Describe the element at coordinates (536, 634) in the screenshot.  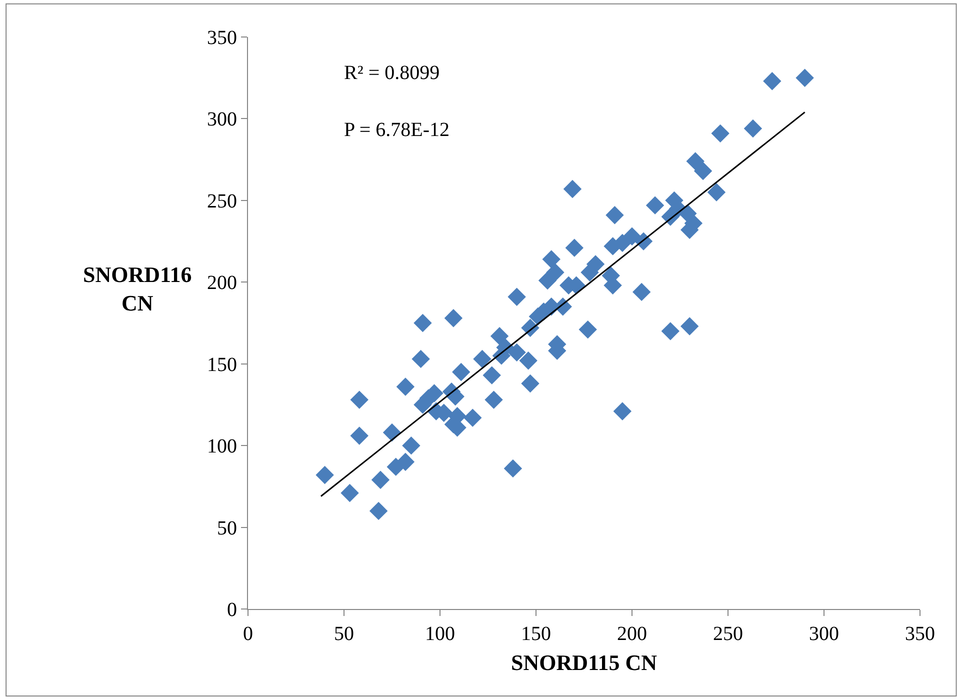
I see `x-tick-label: 150` at that location.